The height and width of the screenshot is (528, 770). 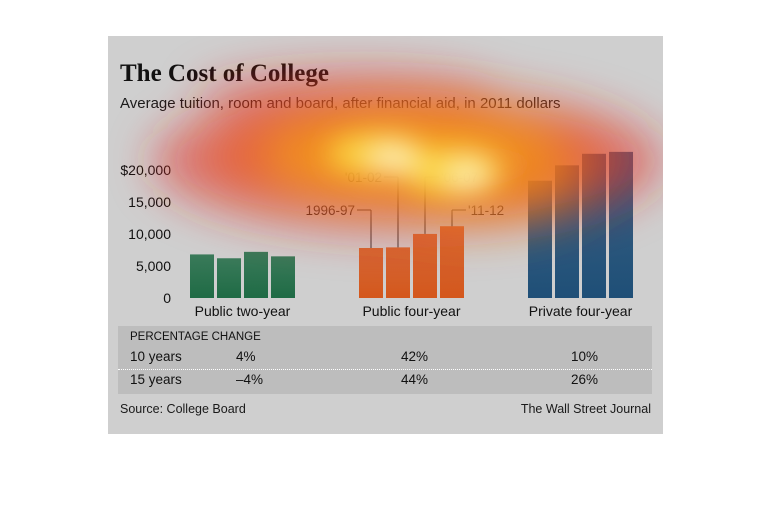 What do you see at coordinates (411, 311) in the screenshot?
I see `category-label: Public four-year` at bounding box center [411, 311].